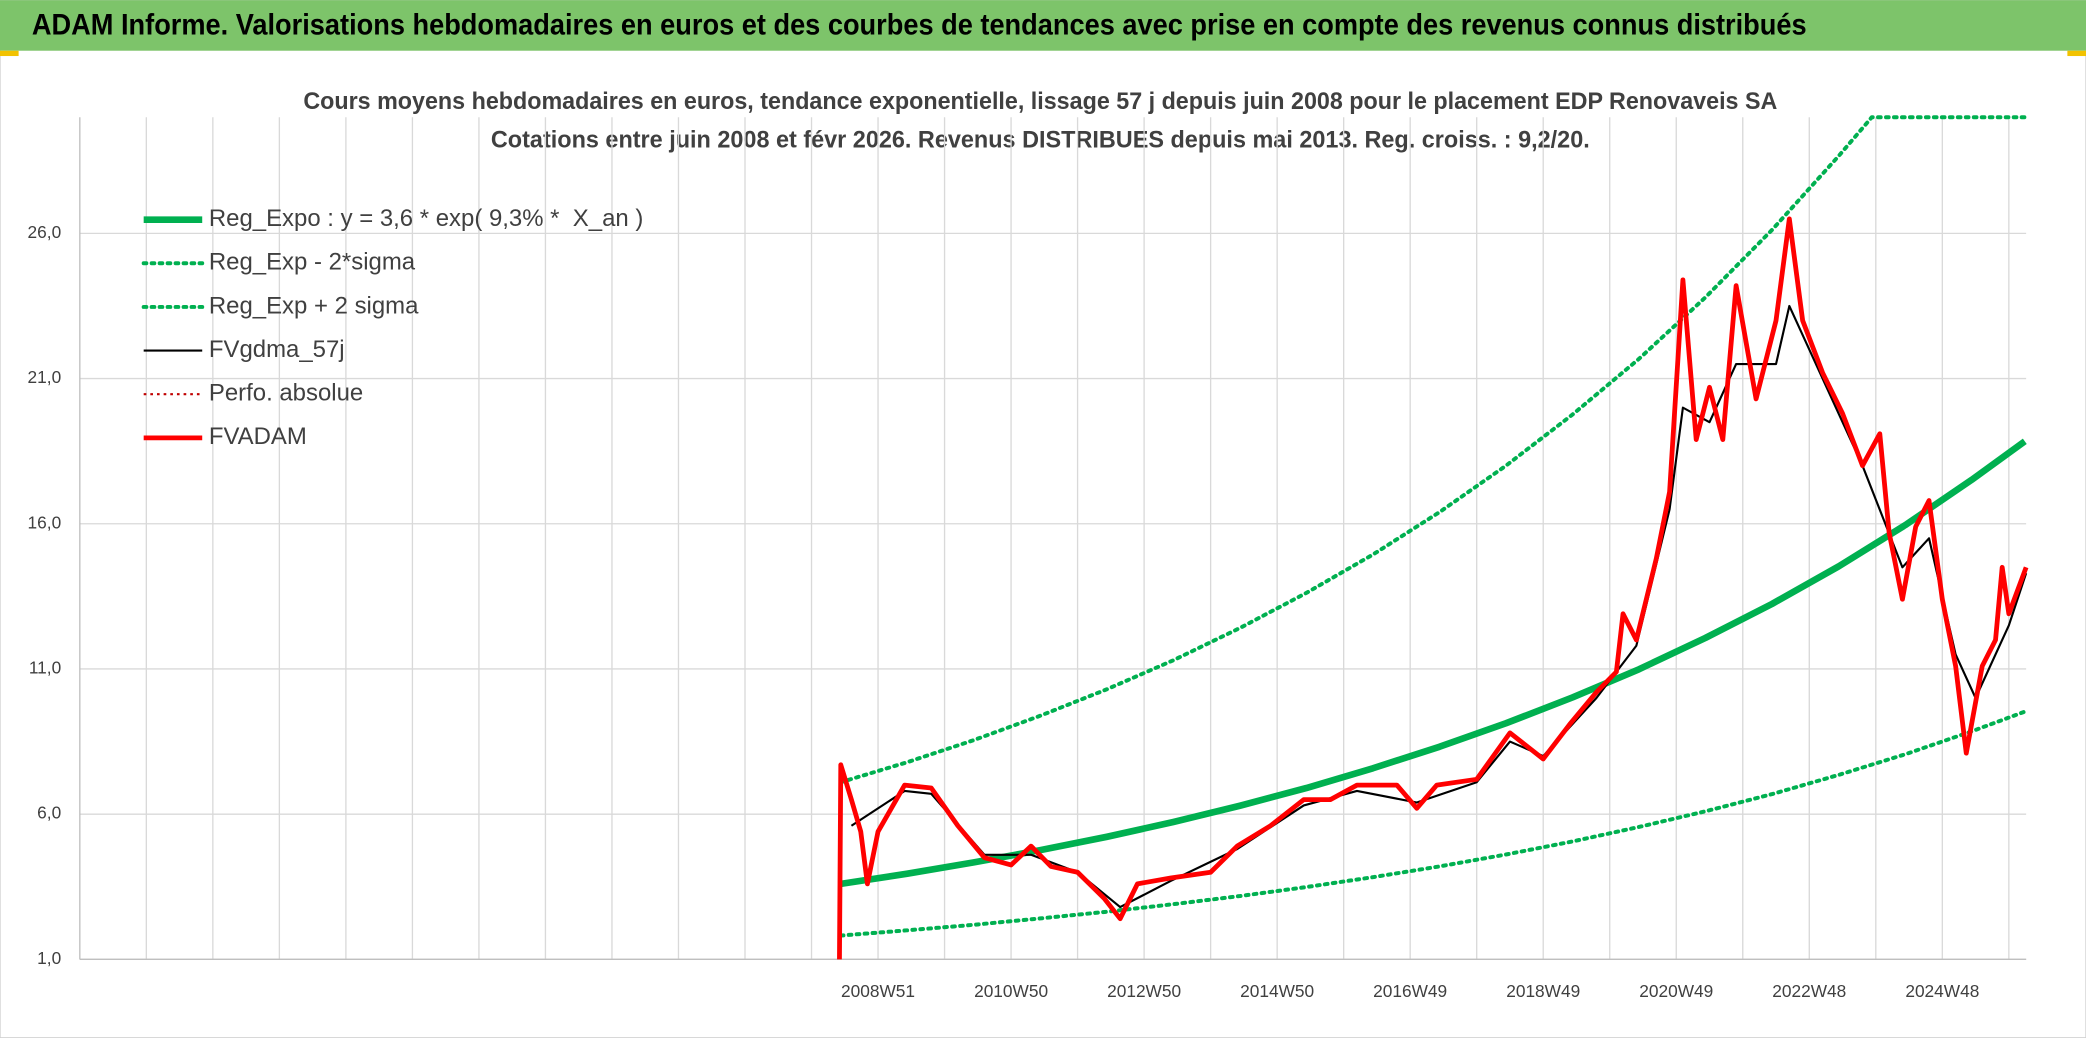 The image size is (2086, 1038). Describe the element at coordinates (277, 349) in the screenshot. I see `legend-label: FVgdma_57j` at that location.